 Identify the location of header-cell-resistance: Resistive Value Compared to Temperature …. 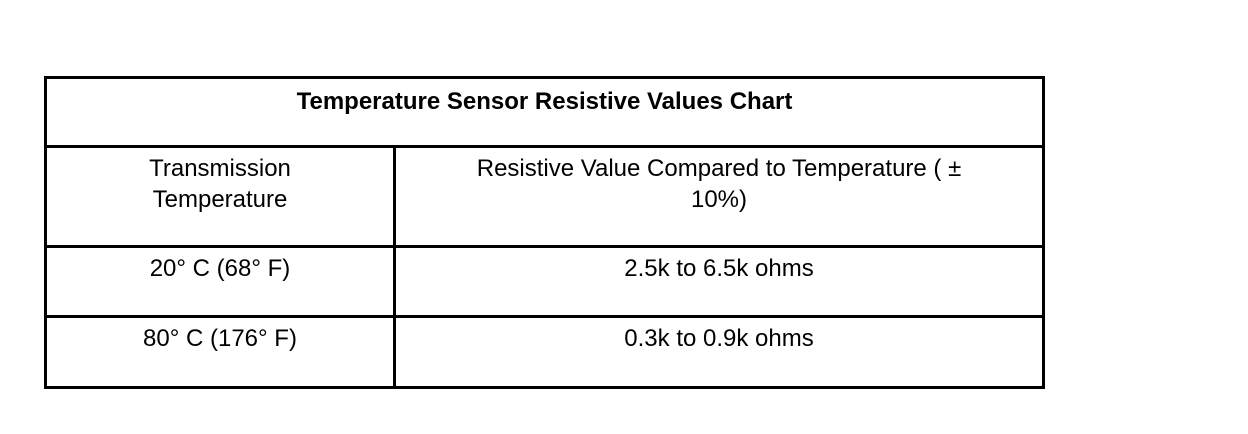
(719, 196).